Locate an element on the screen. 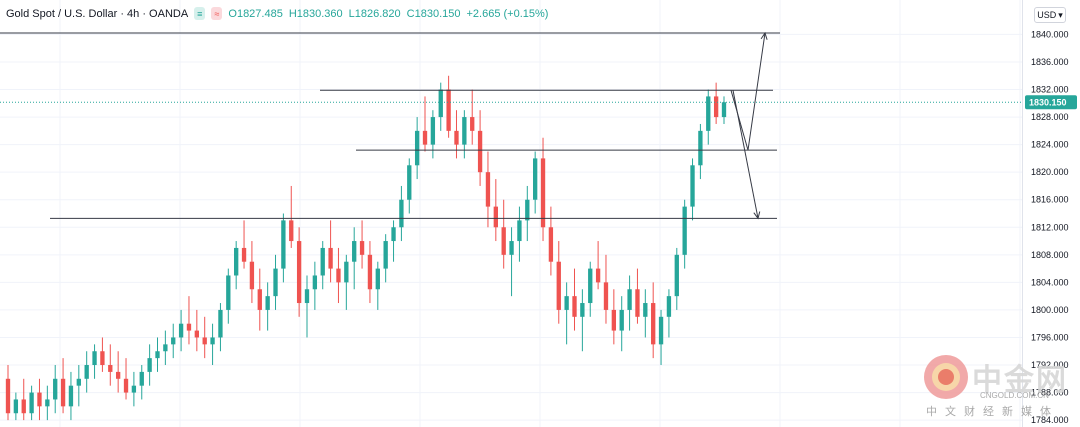  compare-icon: ≈ is located at coordinates (217, 13).